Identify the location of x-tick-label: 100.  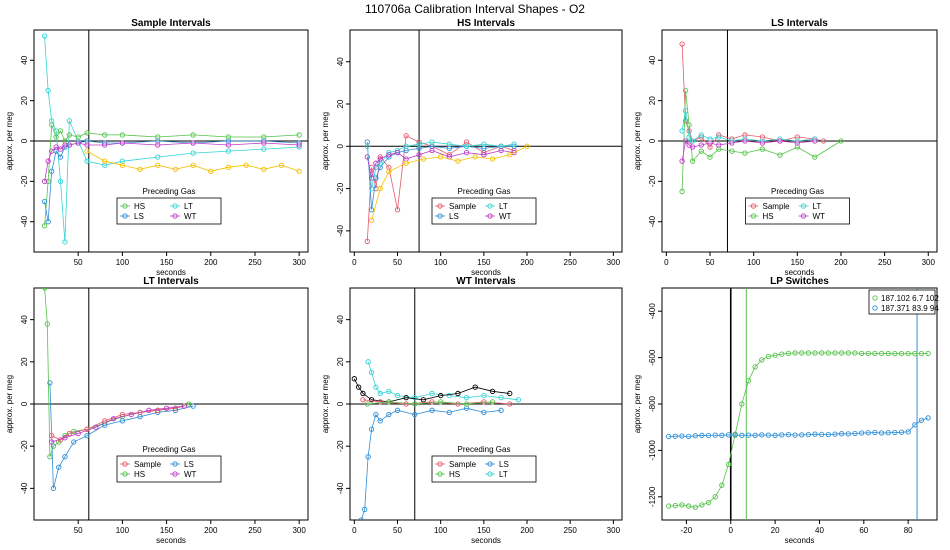
(441, 530).